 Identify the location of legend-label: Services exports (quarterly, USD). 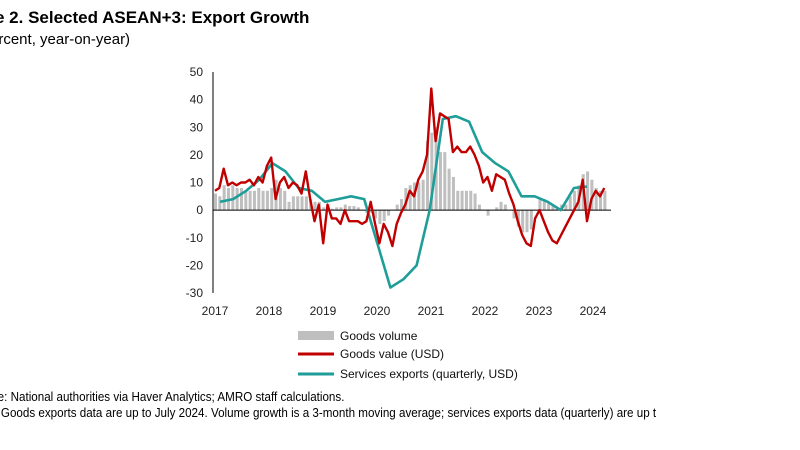
(429, 374).